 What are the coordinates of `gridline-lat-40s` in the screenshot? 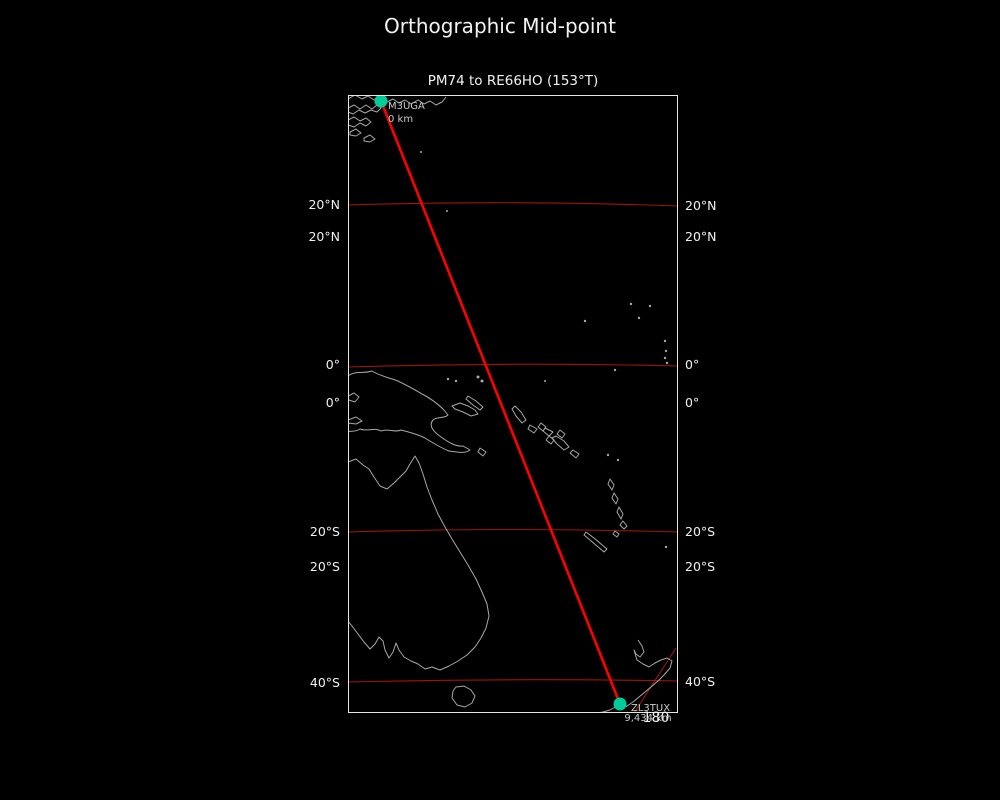 It's located at (513, 681).